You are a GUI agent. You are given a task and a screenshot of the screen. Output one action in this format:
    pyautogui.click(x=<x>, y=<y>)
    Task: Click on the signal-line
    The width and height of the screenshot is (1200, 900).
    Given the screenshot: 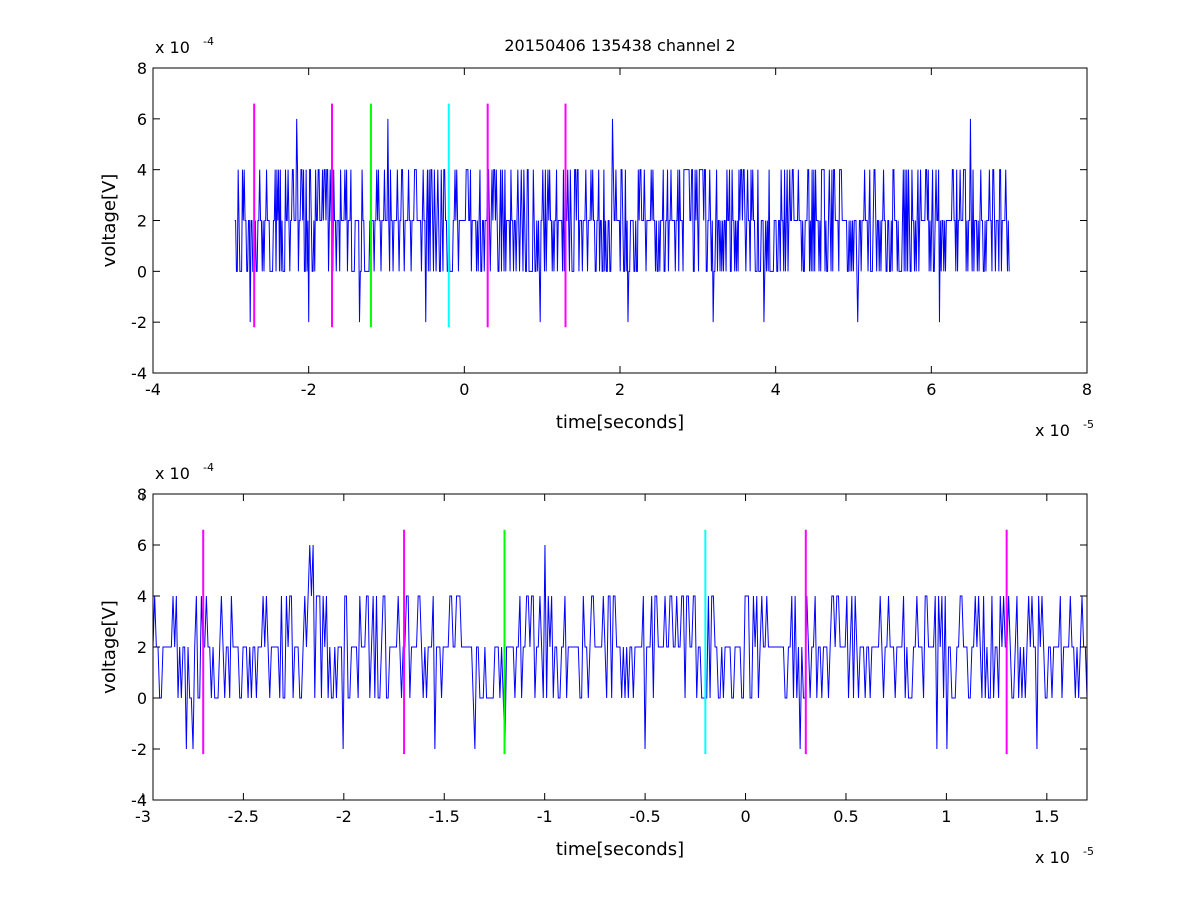 What is the action you would take?
    pyautogui.click(x=622, y=220)
    